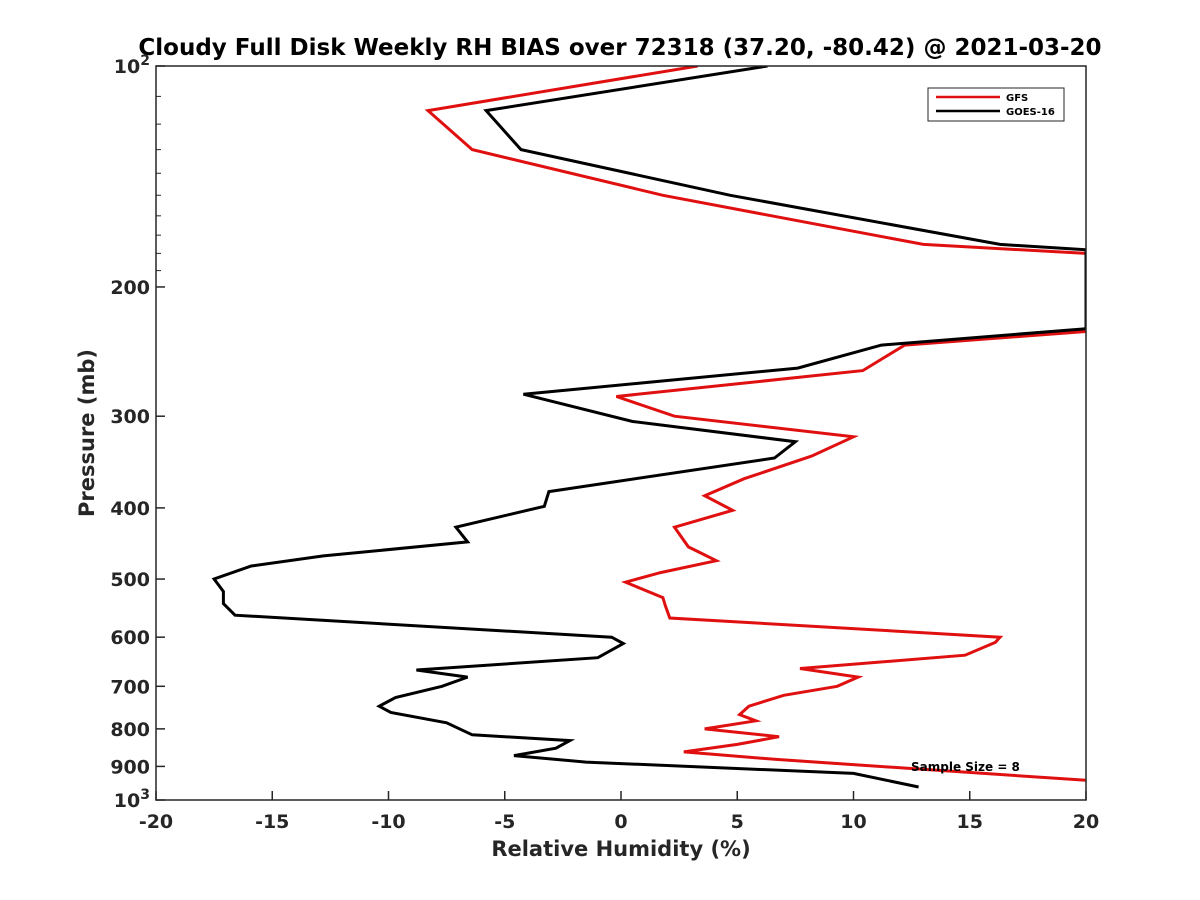  What do you see at coordinates (156, 822) in the screenshot?
I see `x-tick-label: -20` at bounding box center [156, 822].